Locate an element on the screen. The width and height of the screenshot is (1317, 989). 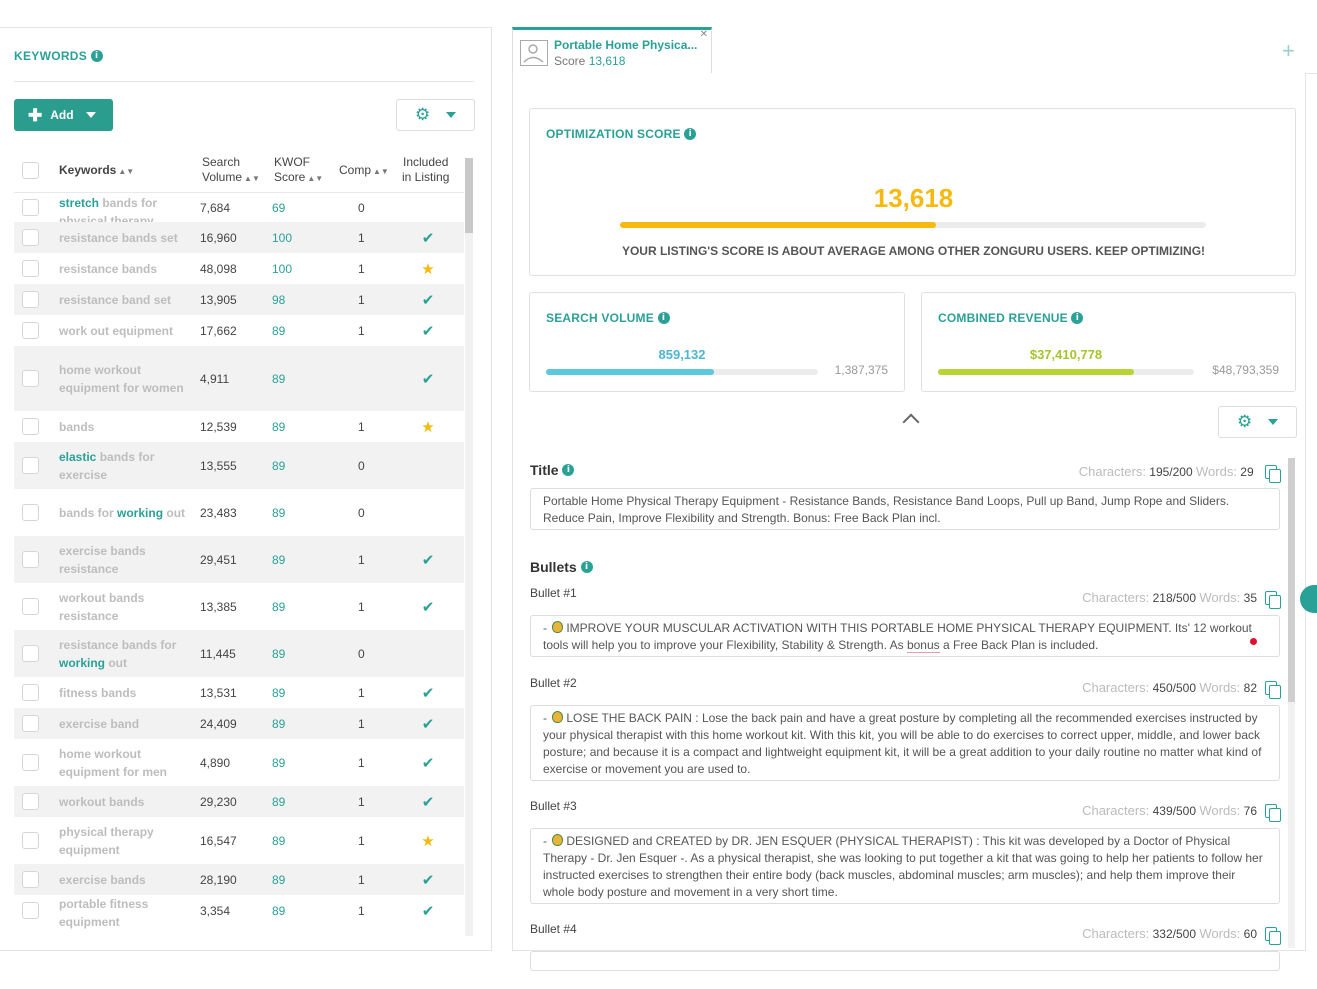
bullet-meta: Characters: 450/500 Words: 82 is located at coordinates (1181, 689).